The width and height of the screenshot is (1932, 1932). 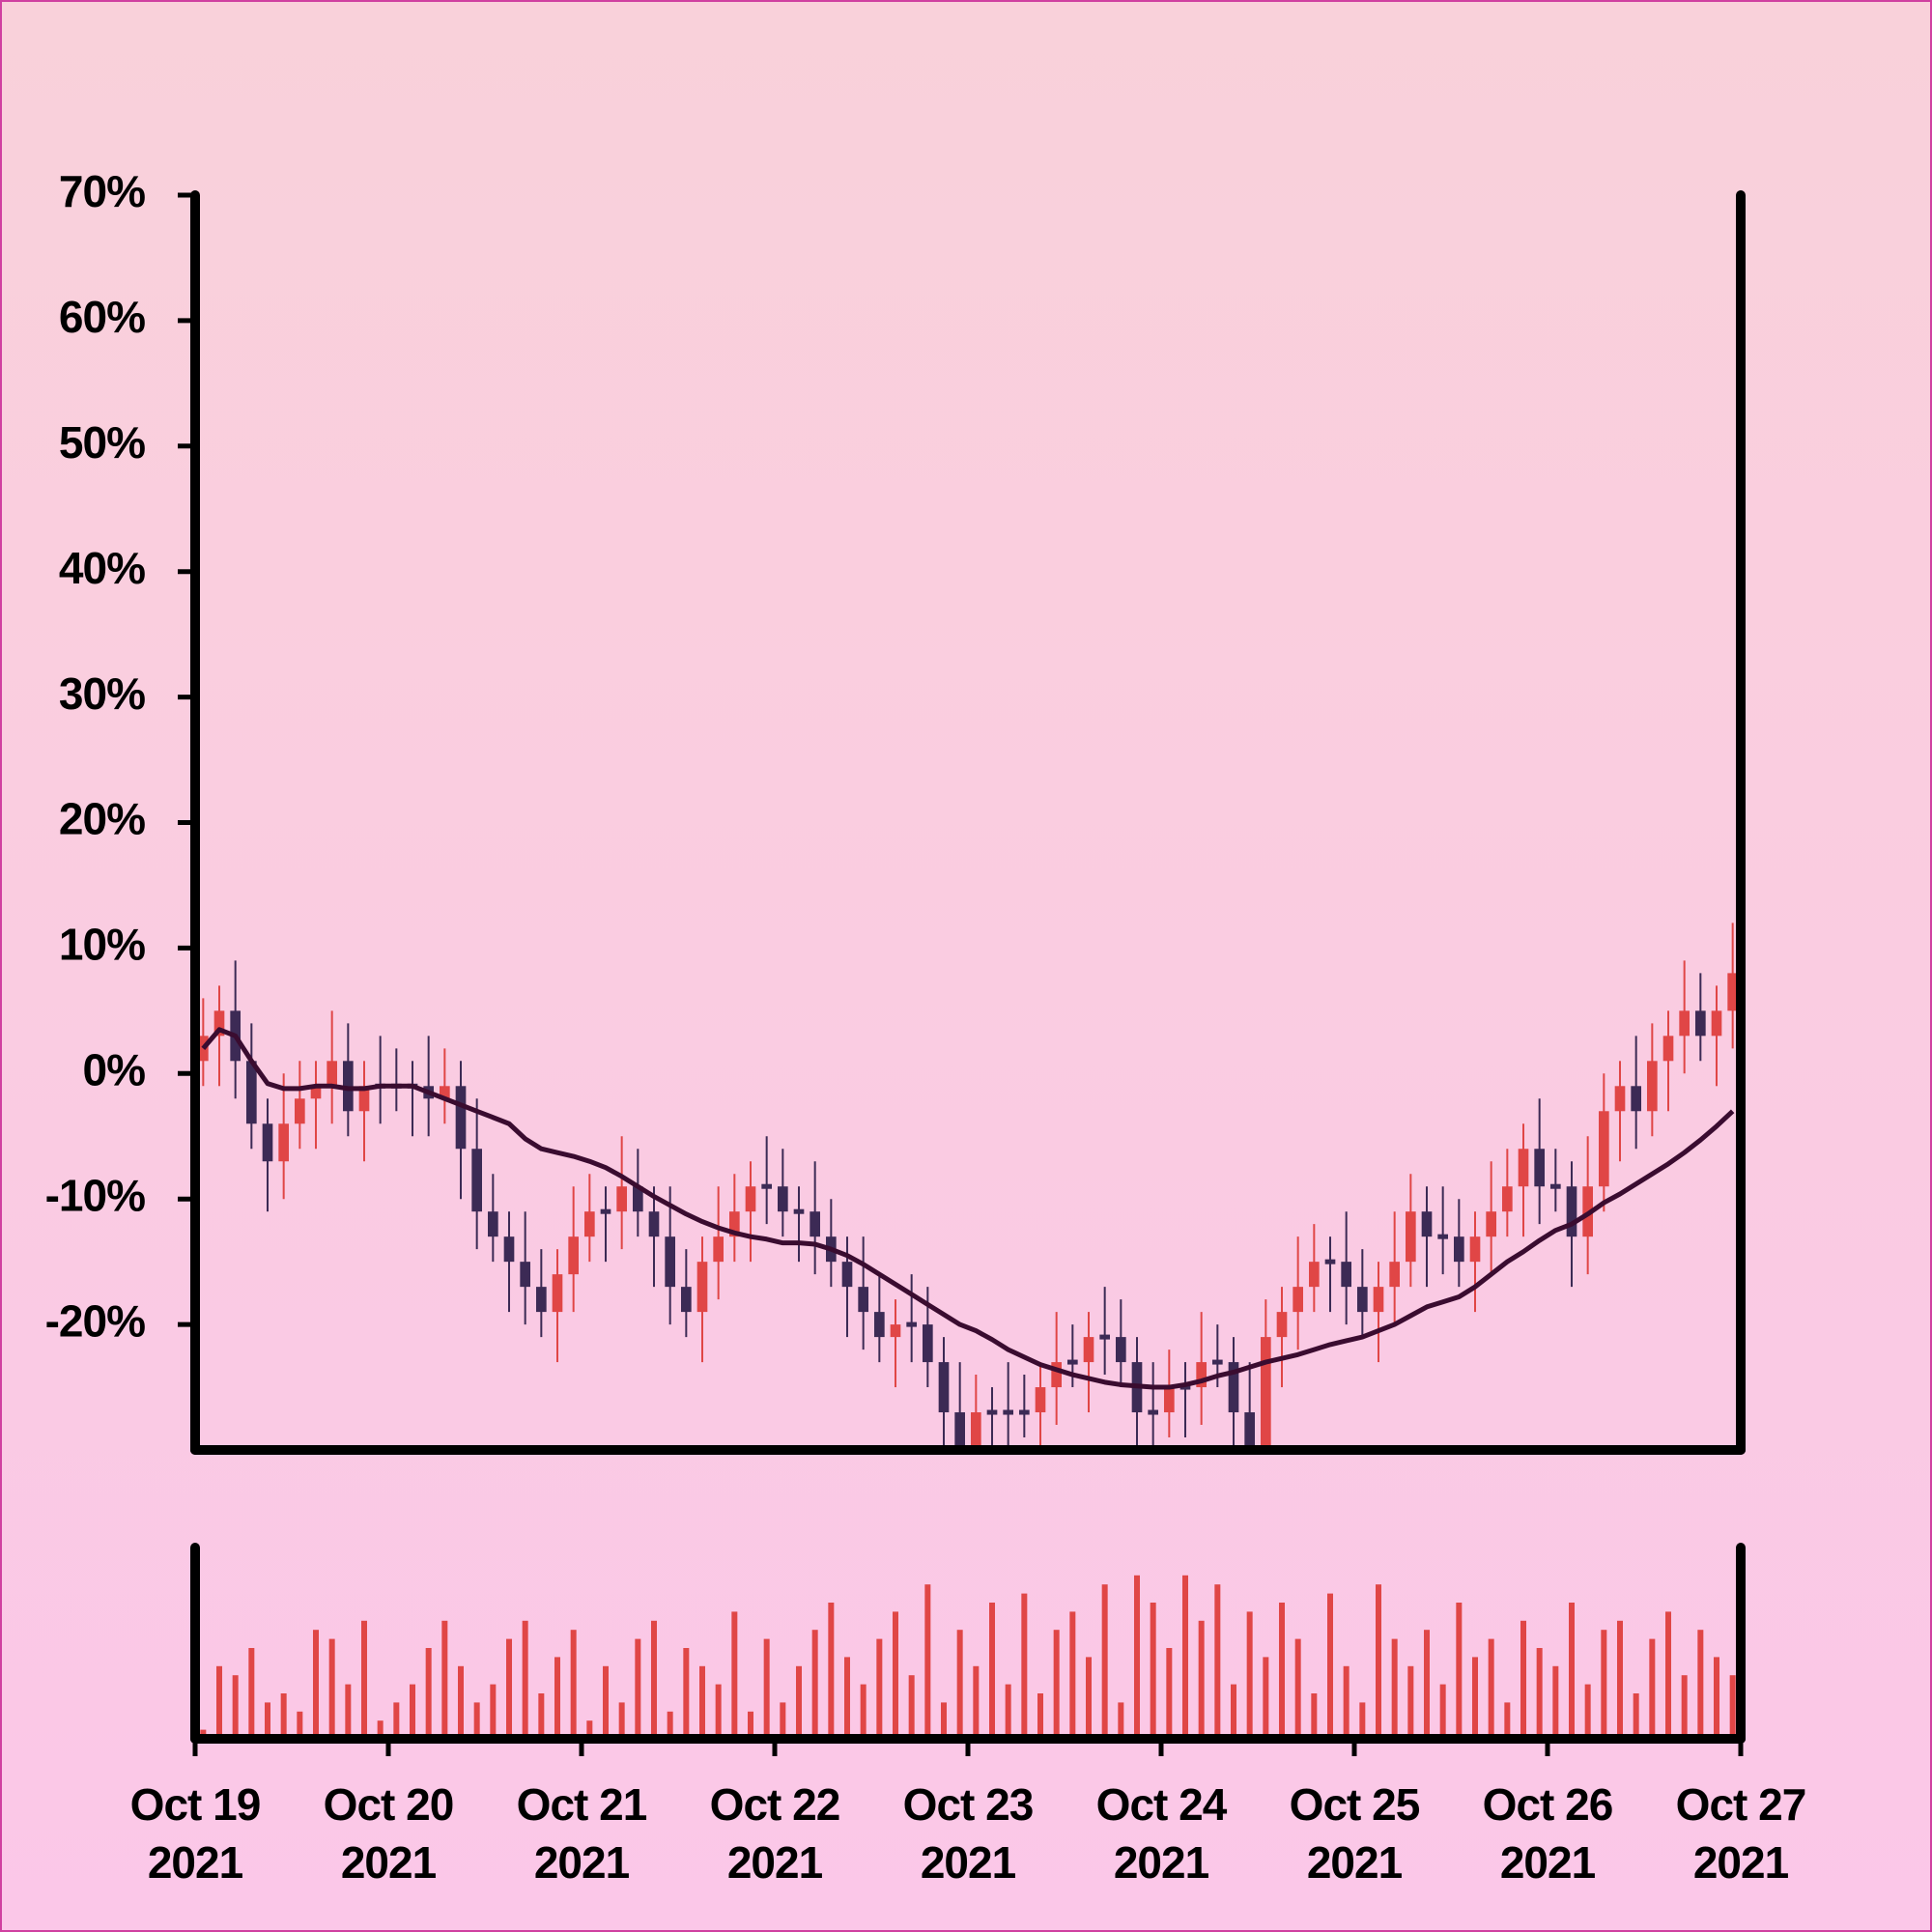 What do you see at coordinates (95, 1195) in the screenshot?
I see `y-tick-label: -10%` at bounding box center [95, 1195].